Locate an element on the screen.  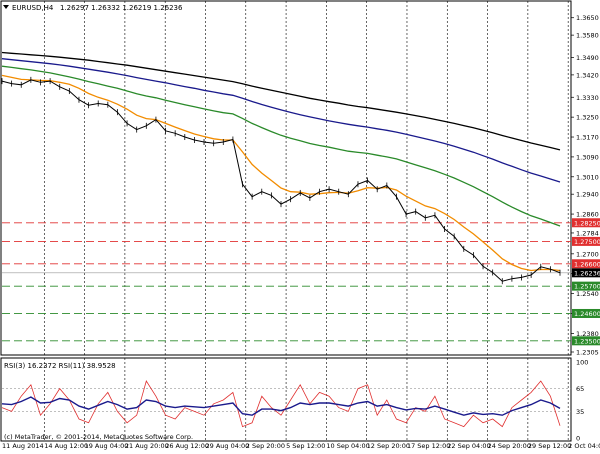
rsi-level-label: 0 is located at coordinates (578, 439).